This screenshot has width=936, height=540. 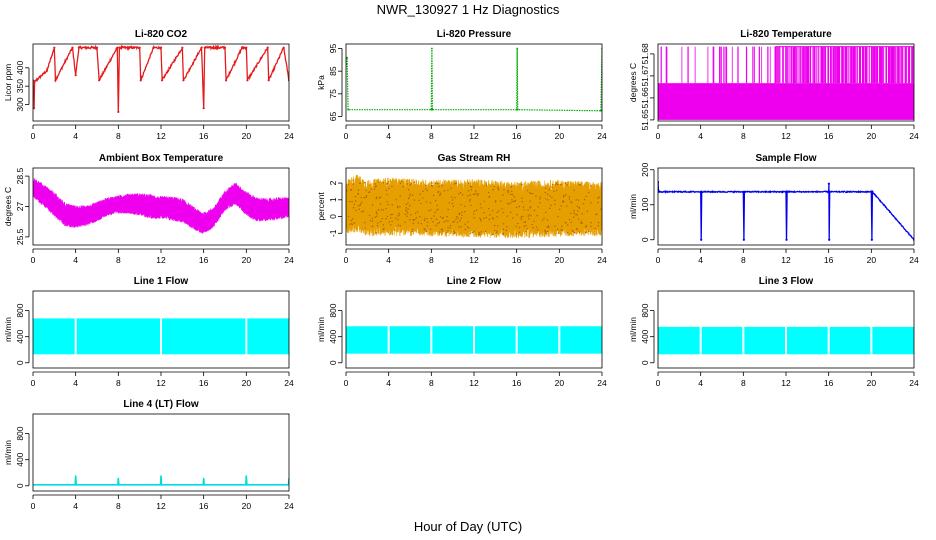 I want to click on x-tick-label-line-3-flow: 20, so click(x=872, y=383).